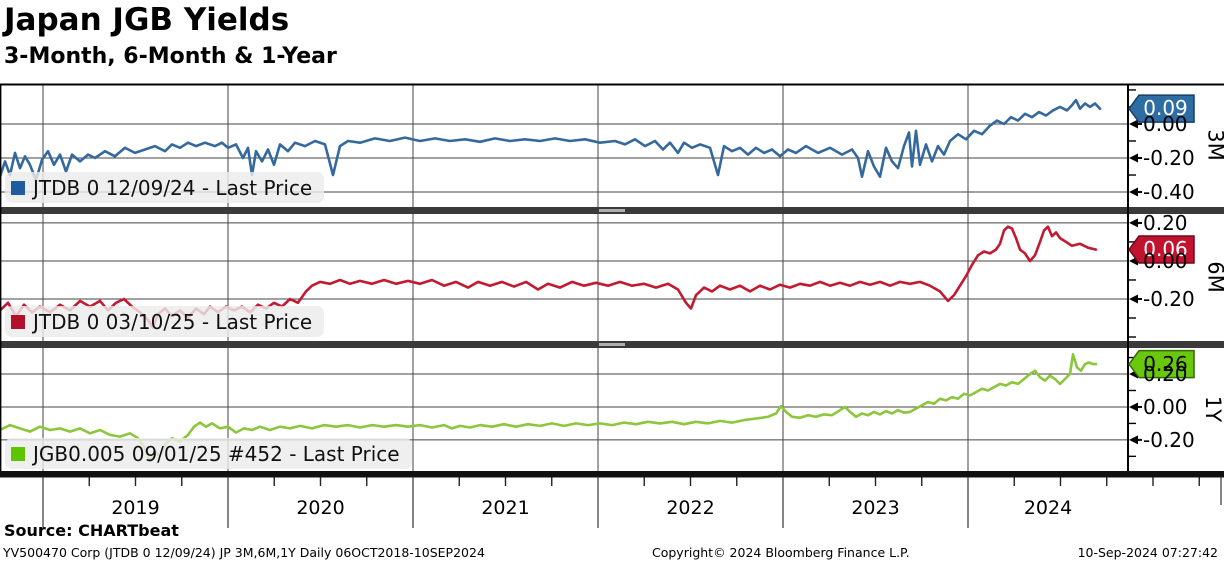 Image resolution: width=1224 pixels, height=566 pixels. What do you see at coordinates (173, 187) in the screenshot?
I see `legend-label-3m: JTDB 0 12/09/24 - Last Price` at bounding box center [173, 187].